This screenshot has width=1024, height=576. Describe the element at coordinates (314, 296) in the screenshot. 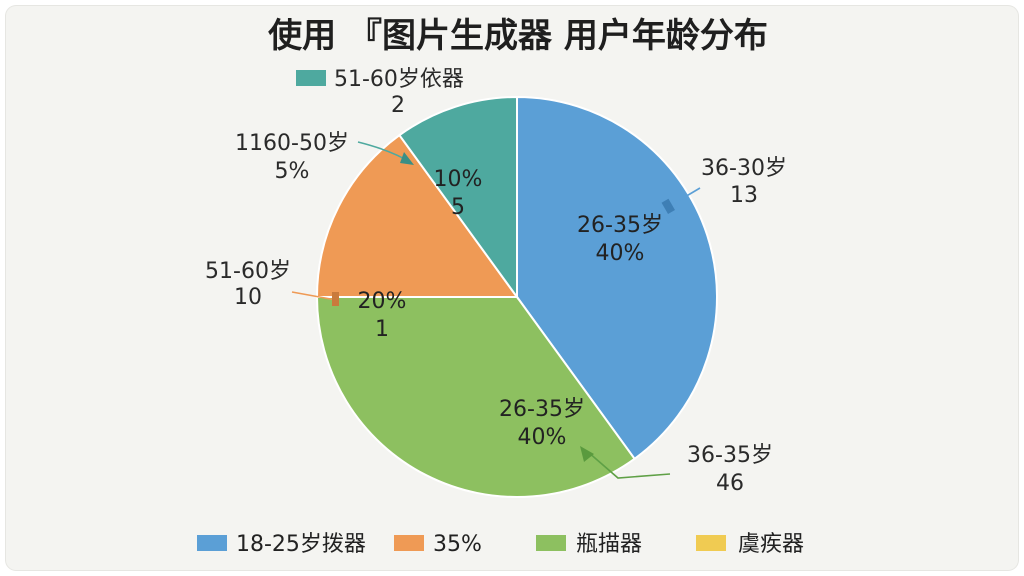

I see `leader-line-orange` at that location.